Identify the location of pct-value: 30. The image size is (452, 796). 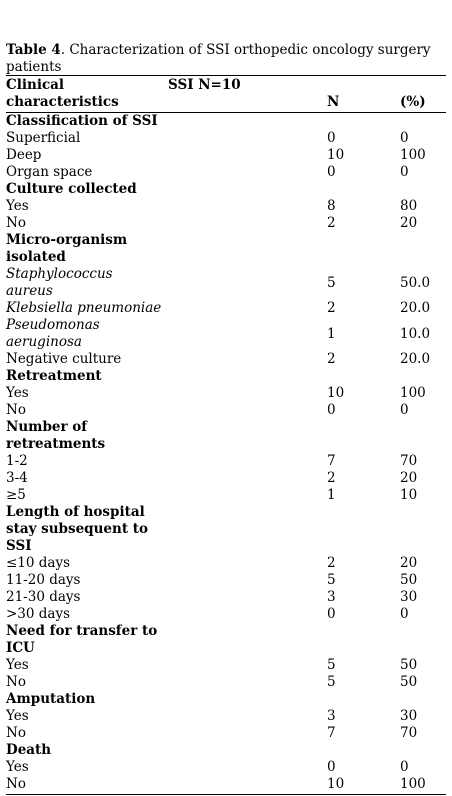
(409, 716).